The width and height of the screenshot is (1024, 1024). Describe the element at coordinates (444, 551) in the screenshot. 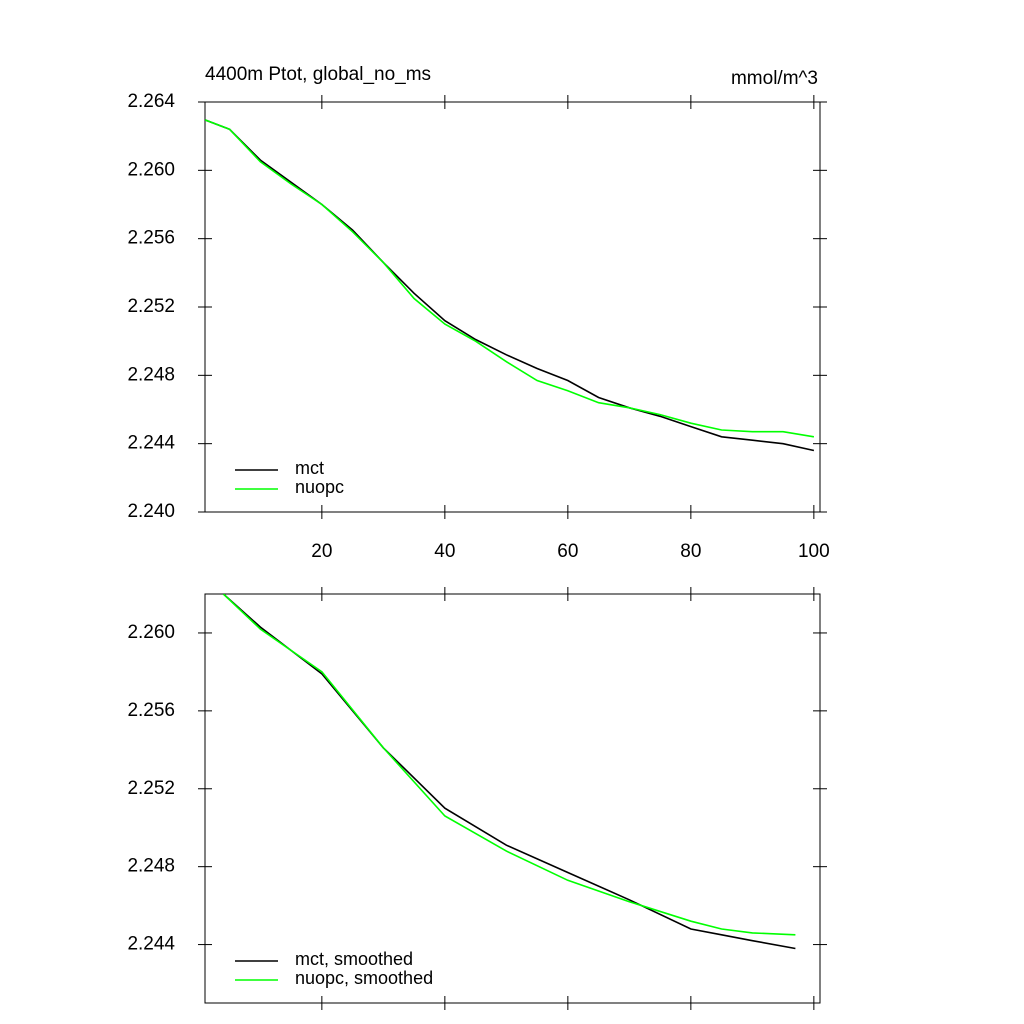

I see `x-tick-label: 40` at that location.